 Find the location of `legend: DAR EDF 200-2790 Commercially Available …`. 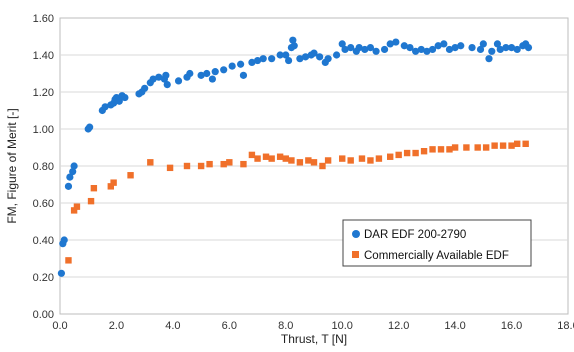

legend: DAR EDF 200-2790 Commercially Available … is located at coordinates (437, 243).